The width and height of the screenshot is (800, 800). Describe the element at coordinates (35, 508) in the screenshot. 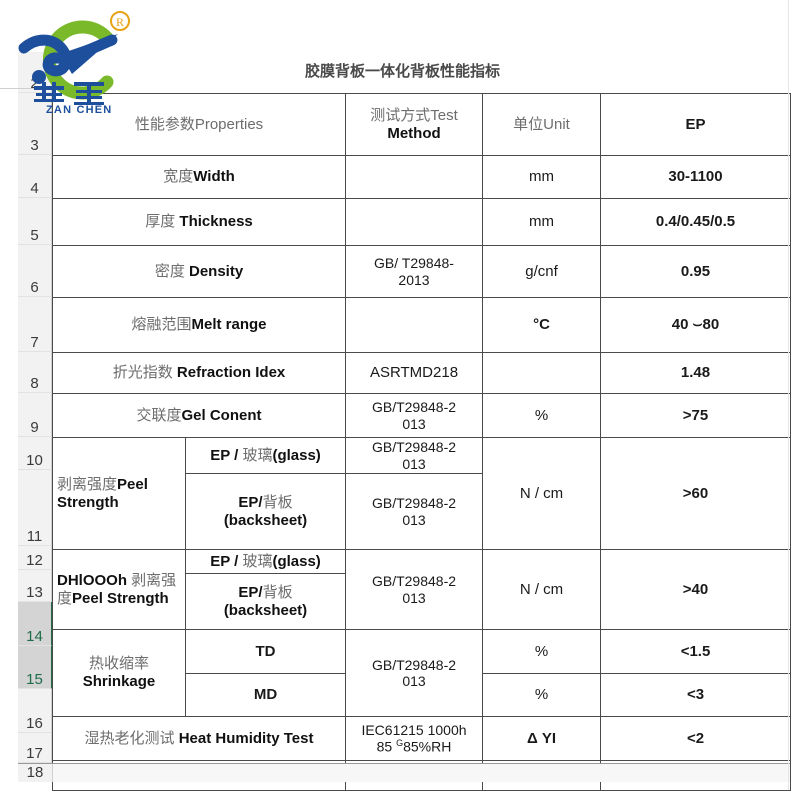

I see `row-header-11: 11` at that location.